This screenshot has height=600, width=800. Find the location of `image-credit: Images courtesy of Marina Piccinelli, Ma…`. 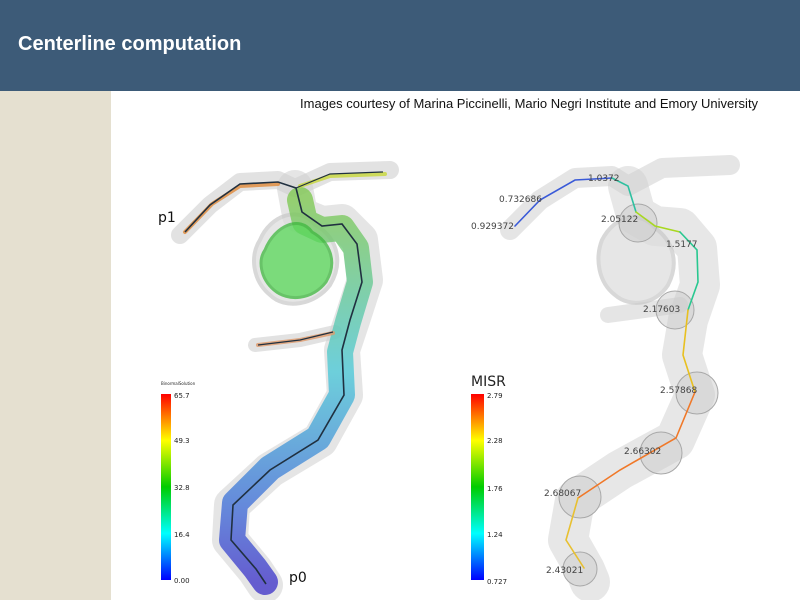

image-credit: Images courtesy of Marina Piccinelli, Ma… is located at coordinates (529, 103).